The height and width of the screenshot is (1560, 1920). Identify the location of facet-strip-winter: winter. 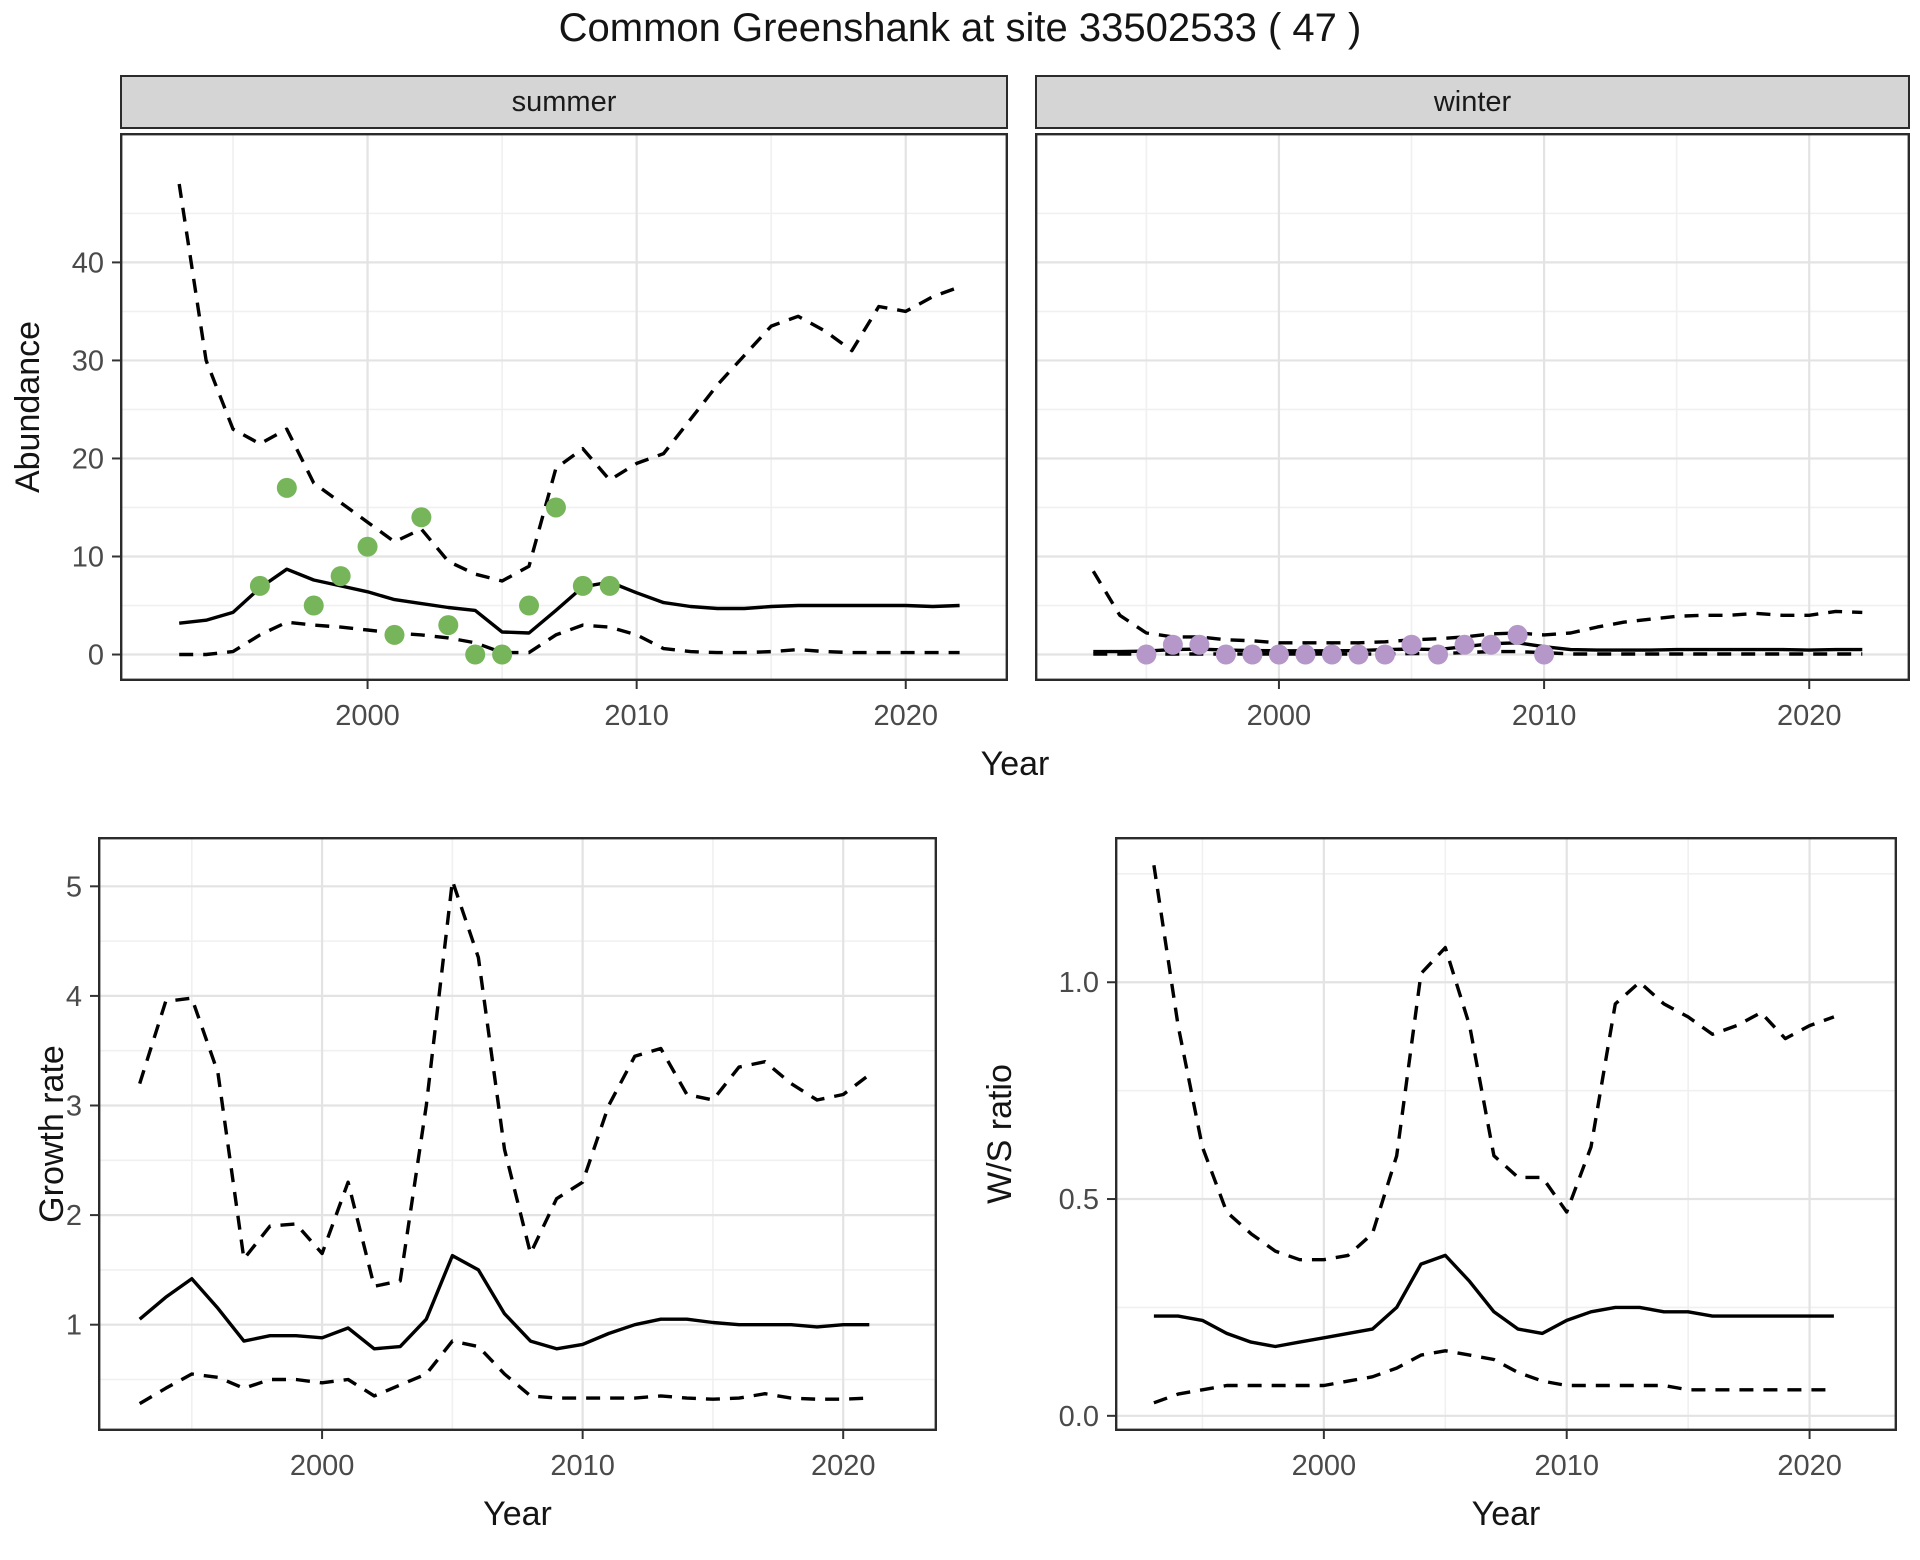
(1472, 102).